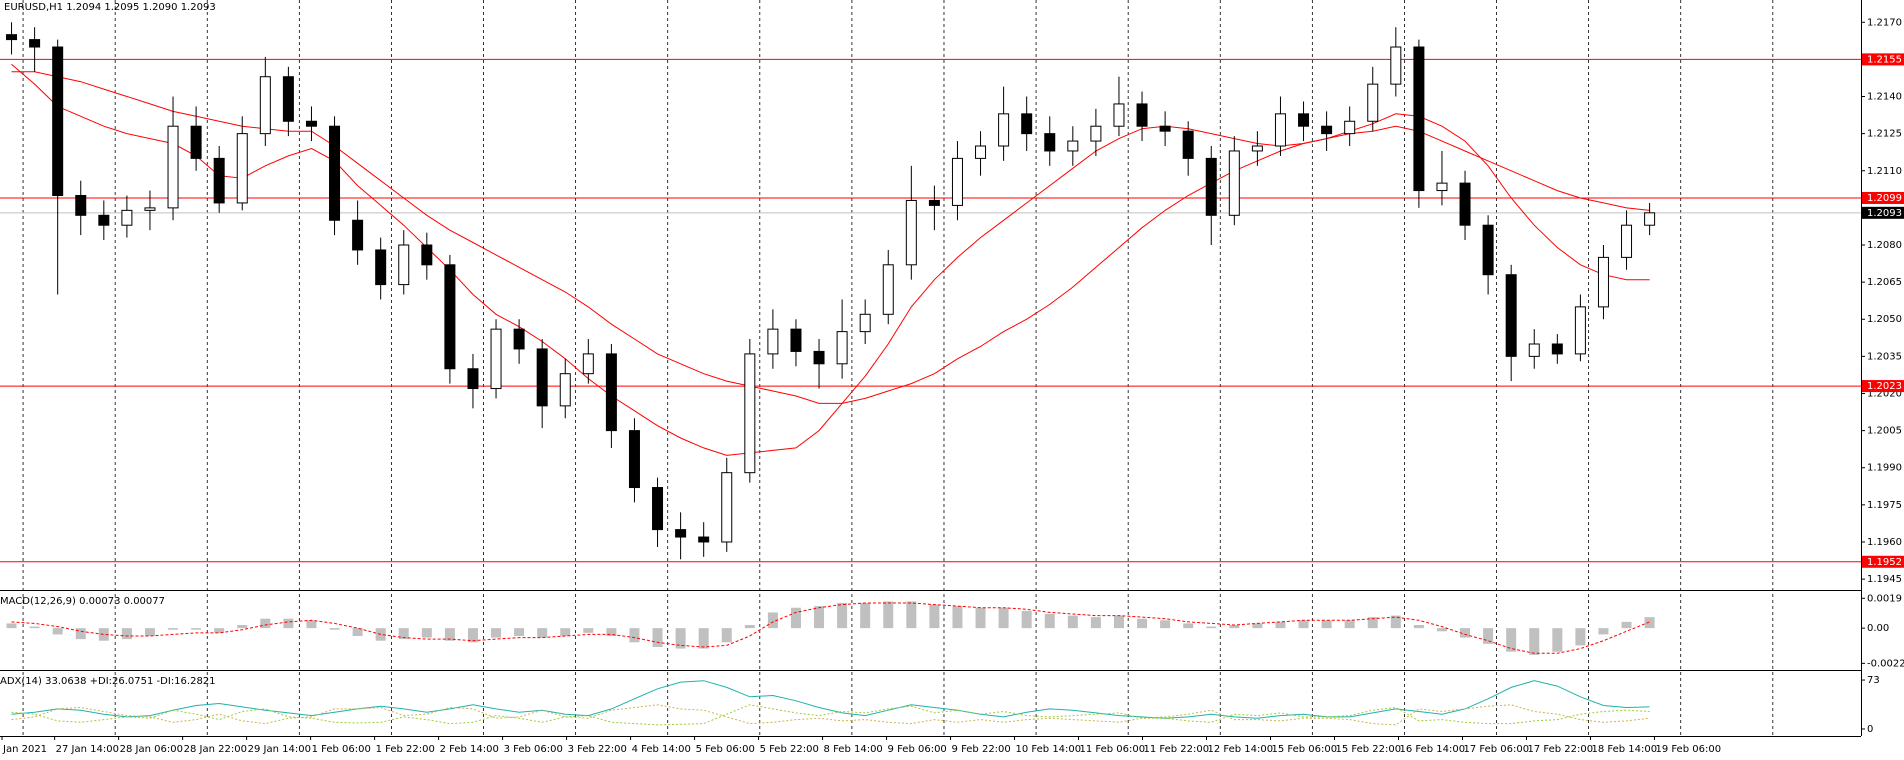 Image resolution: width=1904 pixels, height=760 pixels. Describe the element at coordinates (1305, 749) in the screenshot. I see `x-tick-label: 15 Feb 06:00` at that location.